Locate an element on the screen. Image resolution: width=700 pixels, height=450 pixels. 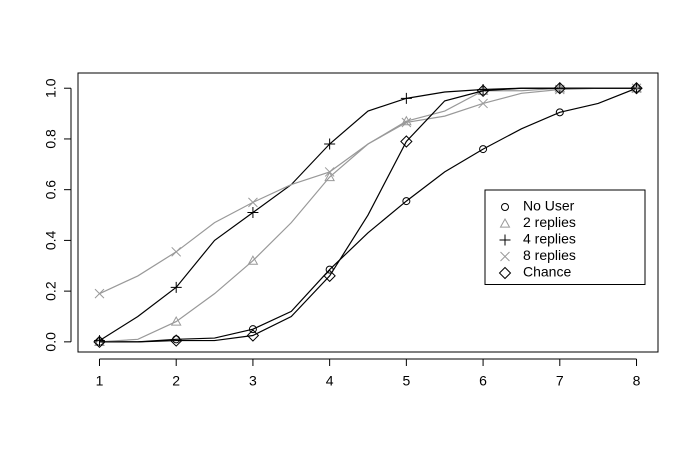
y-tick-label: 0.6 is located at coordinates (51, 190).